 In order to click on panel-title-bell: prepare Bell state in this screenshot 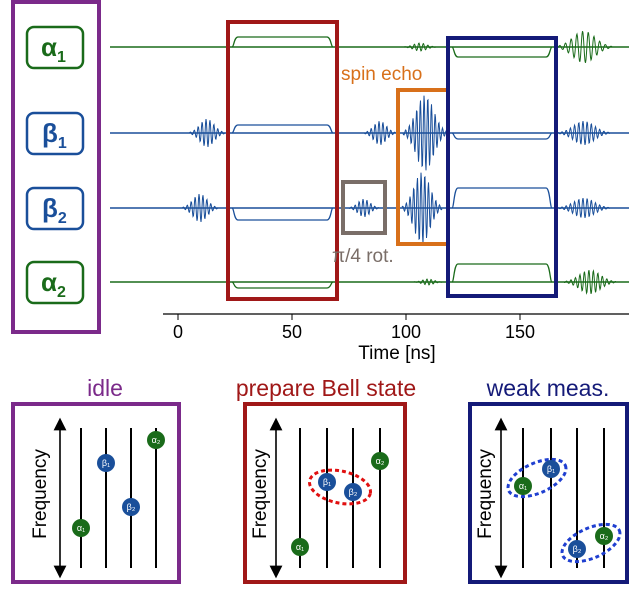, I will do `click(326, 388)`.